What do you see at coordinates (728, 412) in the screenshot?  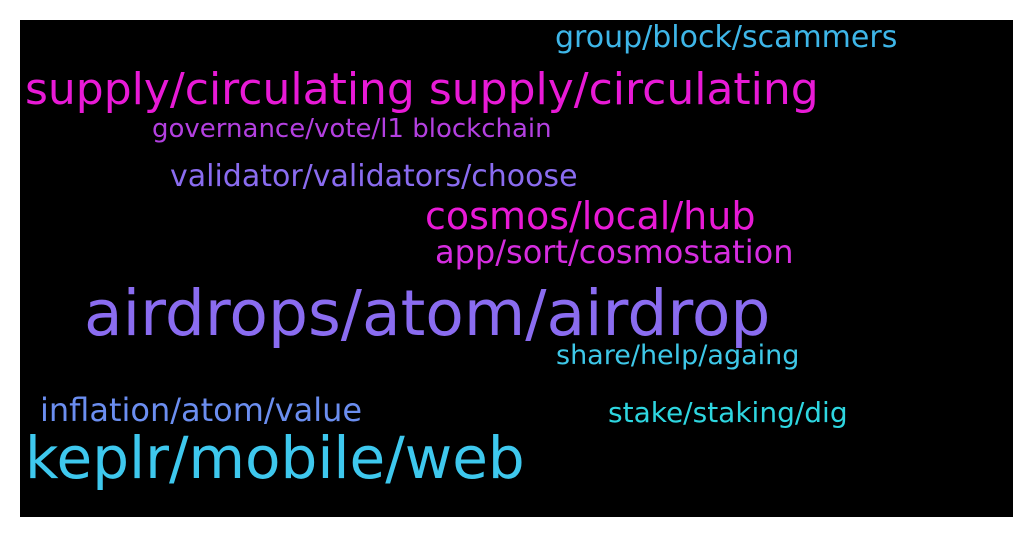 I see `word-stake-staking-dig: stake/staking/dig` at bounding box center [728, 412].